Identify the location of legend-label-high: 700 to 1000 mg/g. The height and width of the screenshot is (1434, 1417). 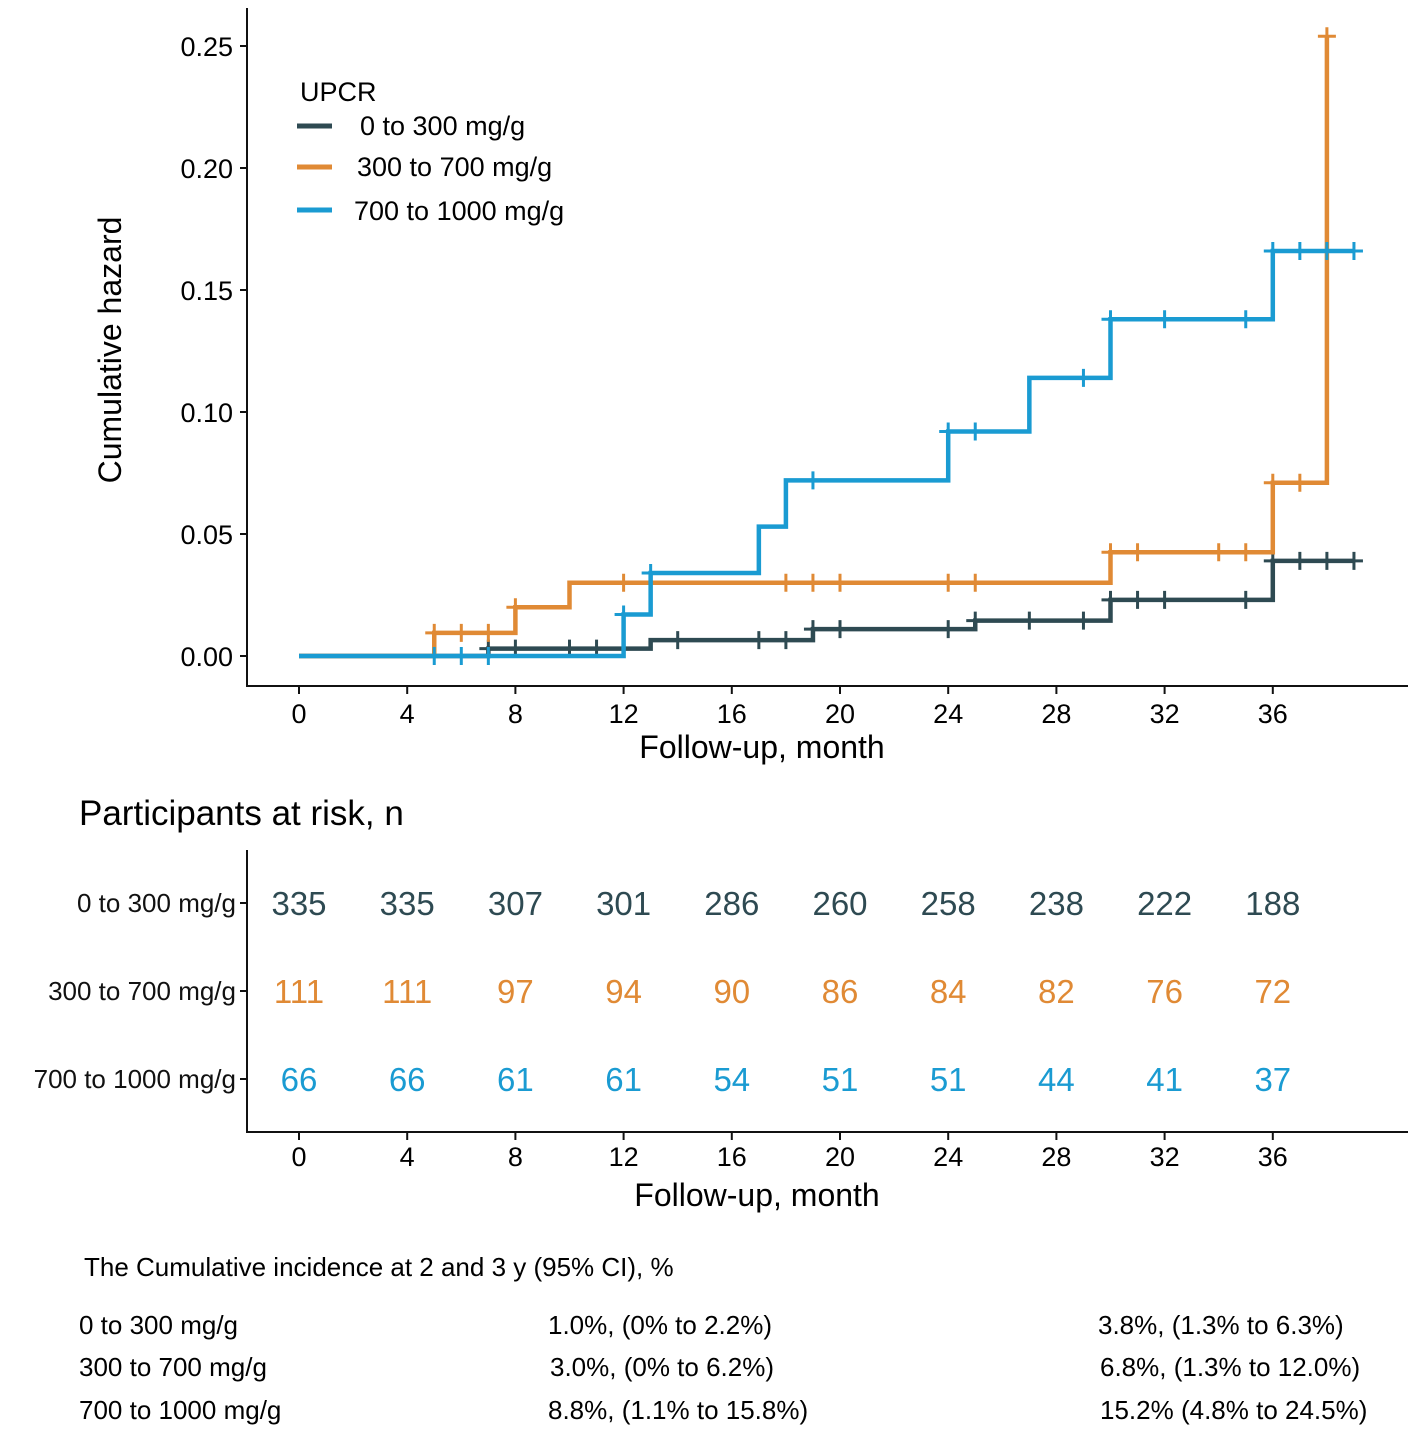
(459, 211).